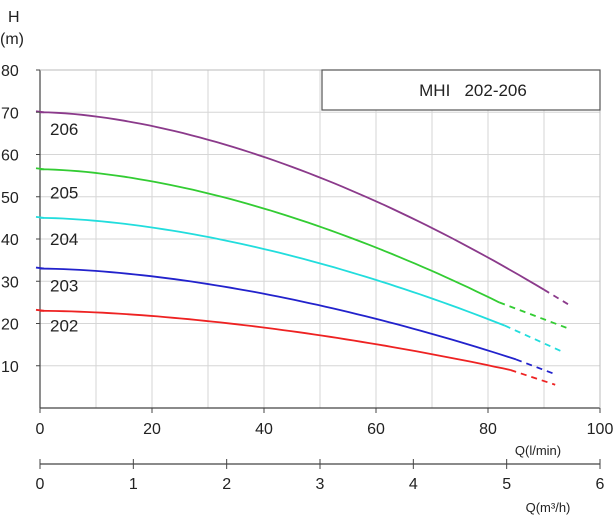 This screenshot has height=518, width=613. I want to click on x2-tick-label: 5, so click(506, 484).